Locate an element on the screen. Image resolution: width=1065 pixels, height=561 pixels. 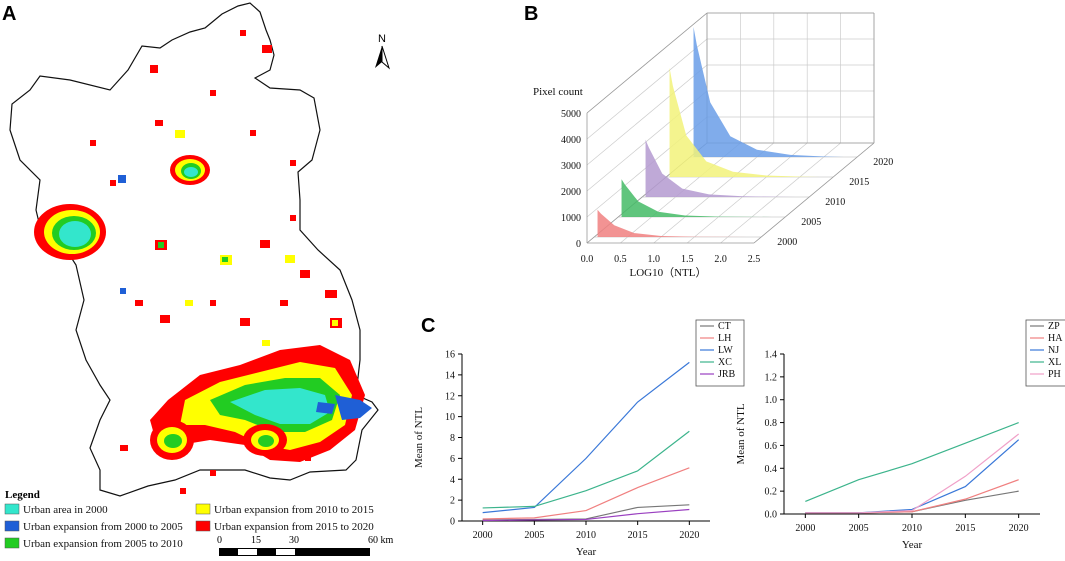
y-tick-label: 1.0 is located at coordinates (771, 400).